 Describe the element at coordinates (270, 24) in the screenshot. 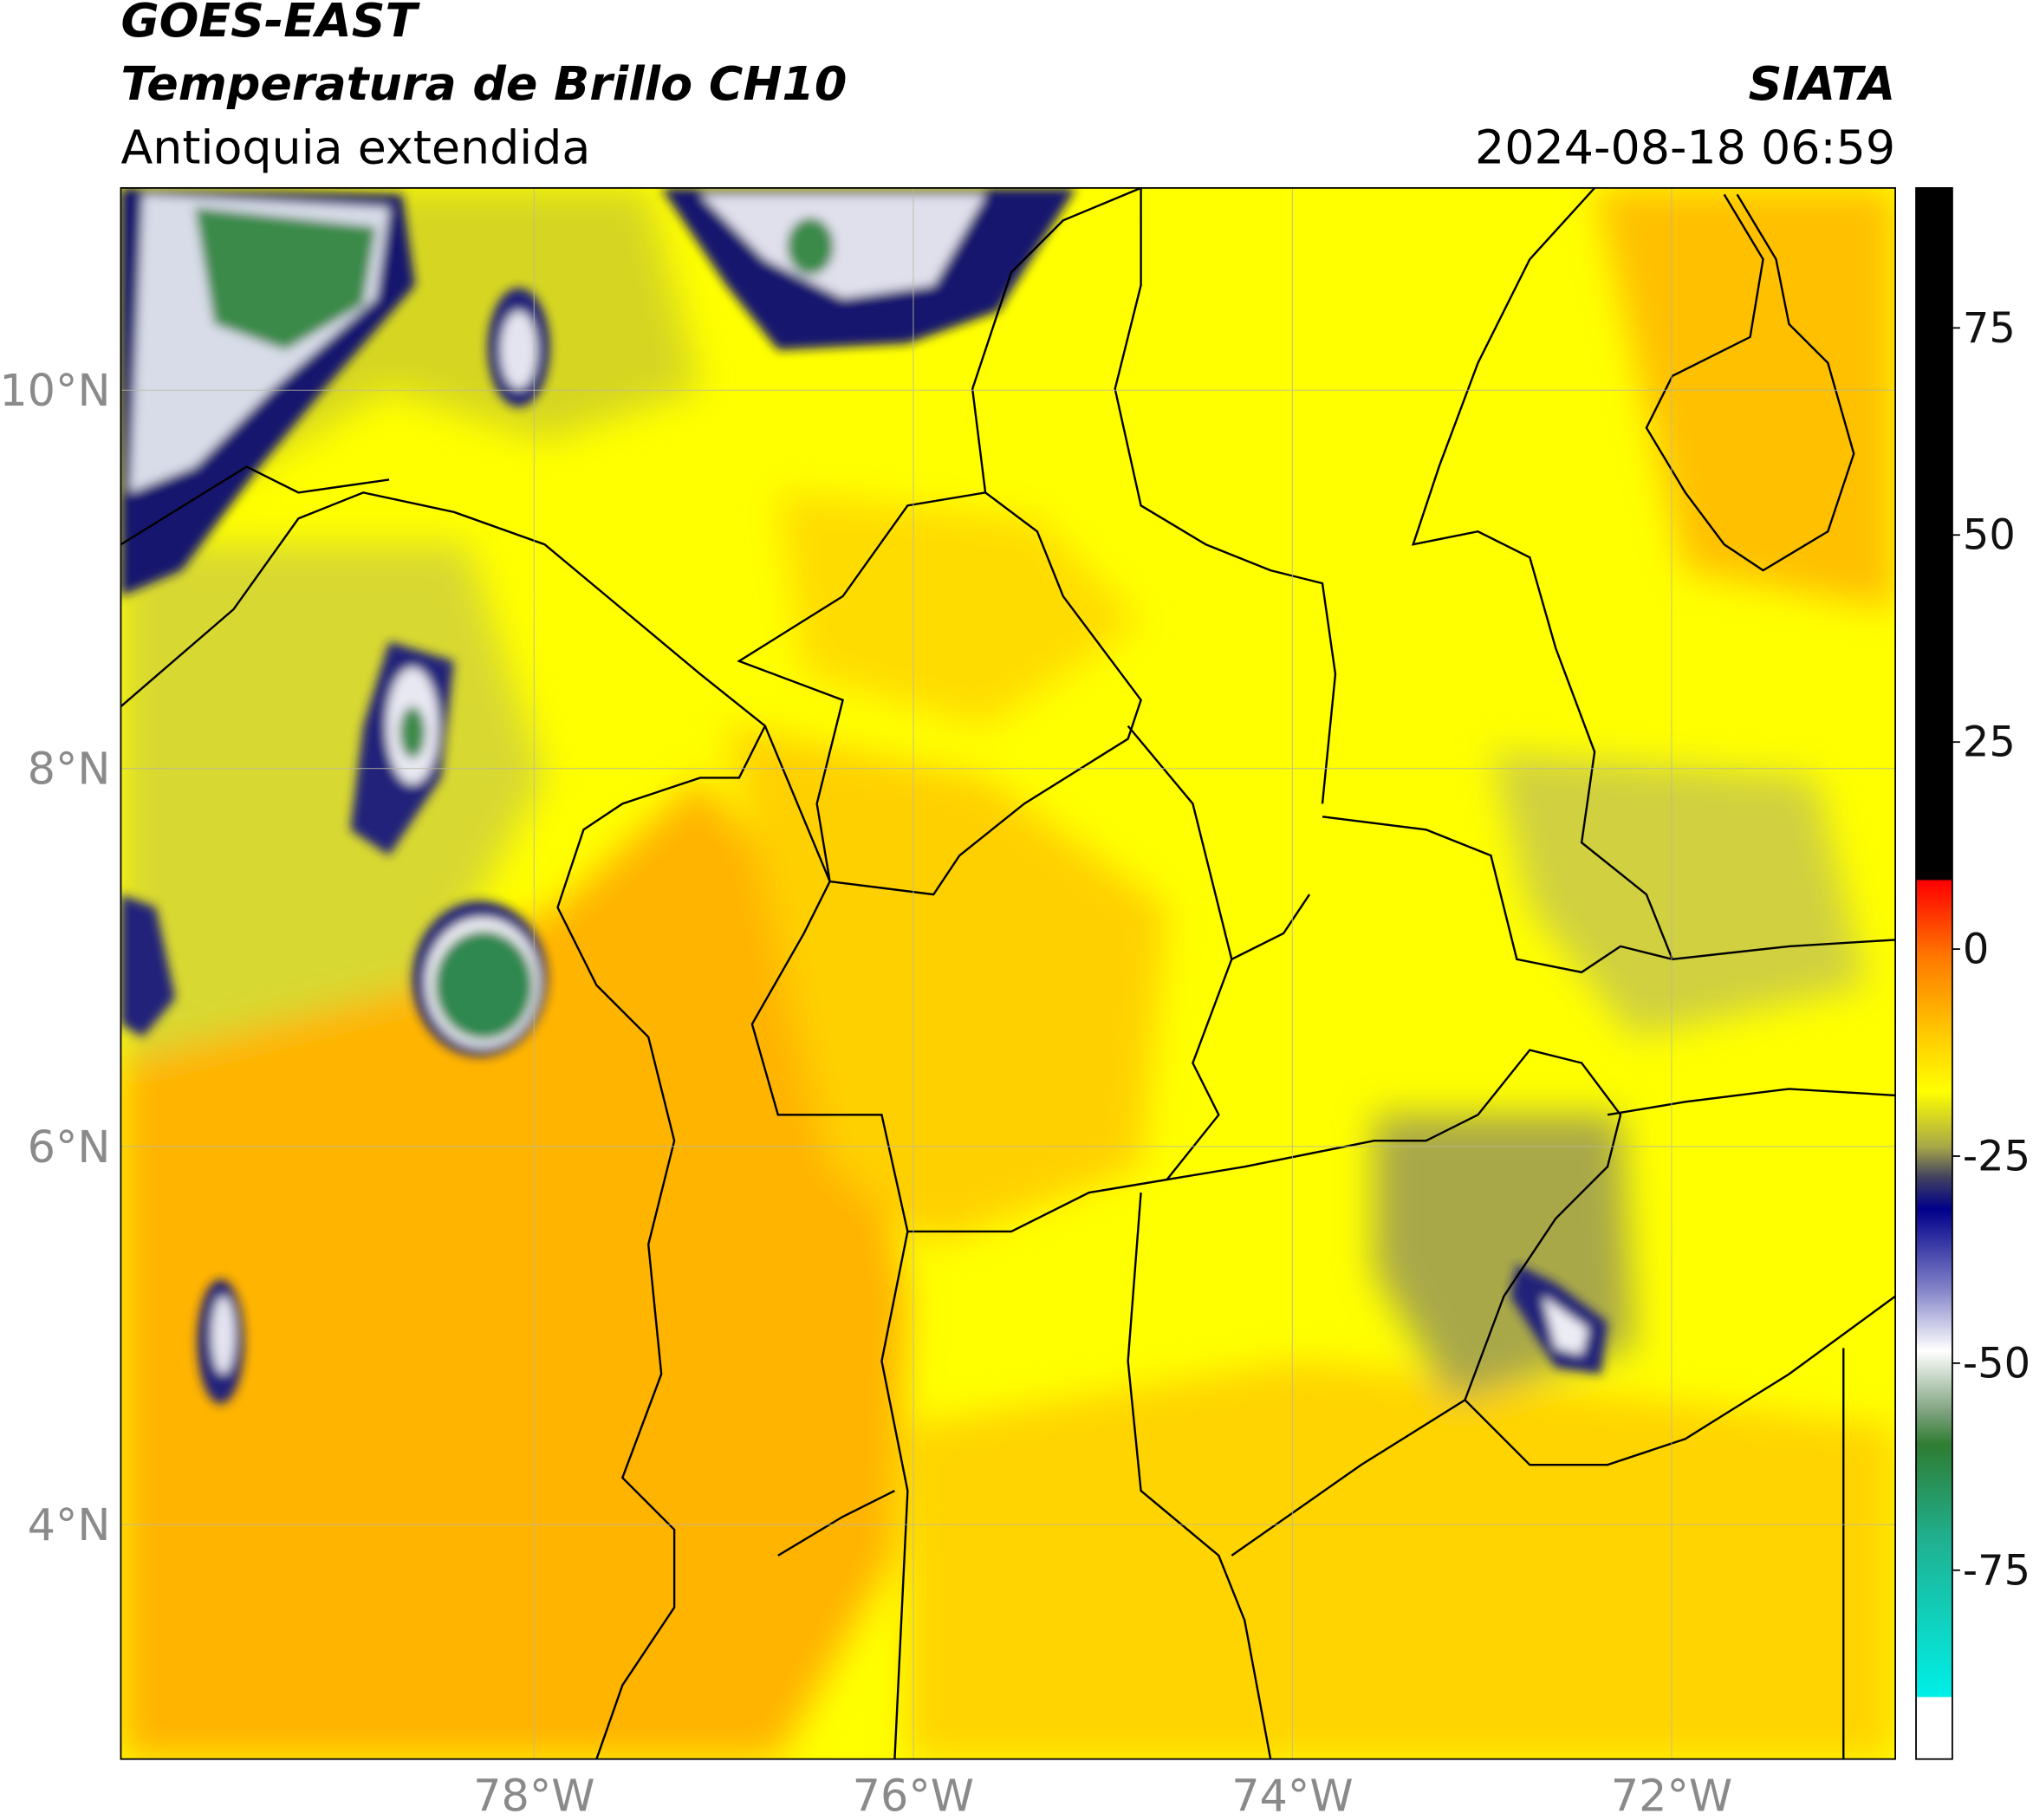

I see `title: GOES-EAST` at that location.